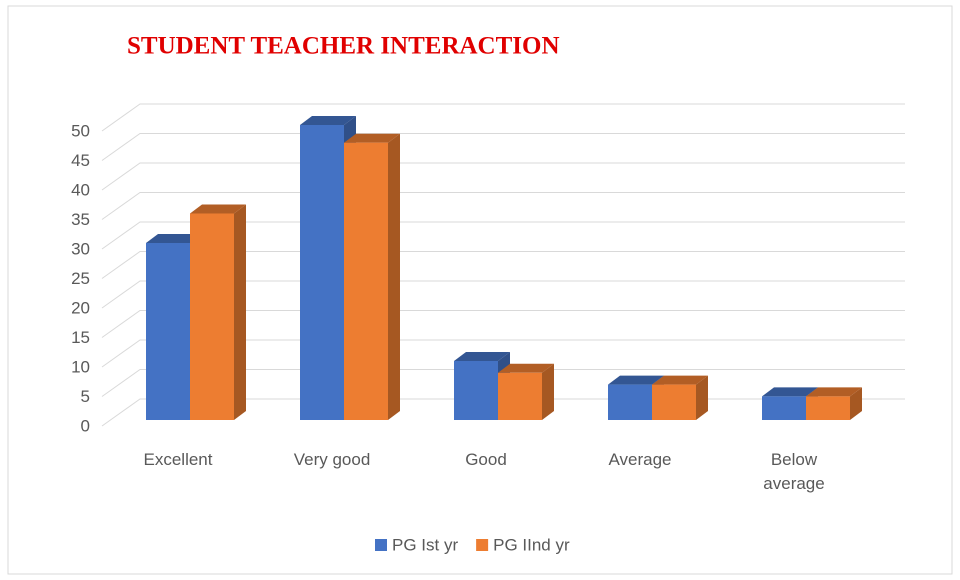 Image resolution: width=960 pixels, height=580 pixels. I want to click on y-tick-label: 0, so click(85, 425).